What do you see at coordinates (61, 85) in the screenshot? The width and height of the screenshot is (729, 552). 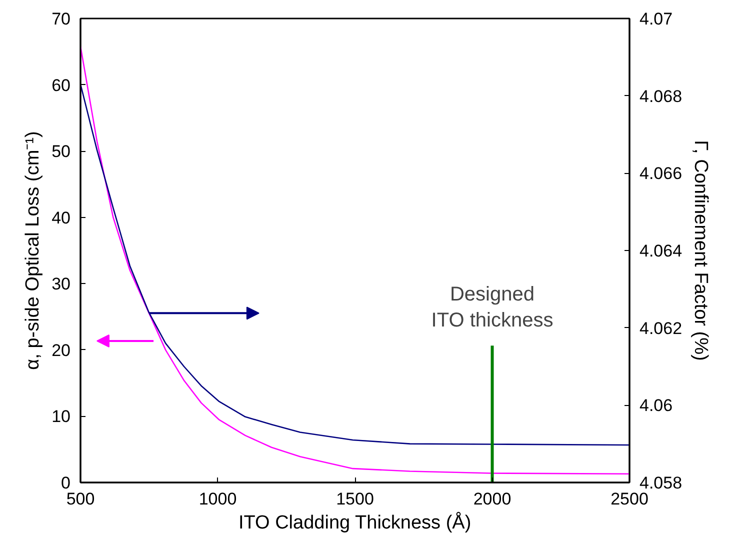 I see `y-tick-label: 60` at bounding box center [61, 85].